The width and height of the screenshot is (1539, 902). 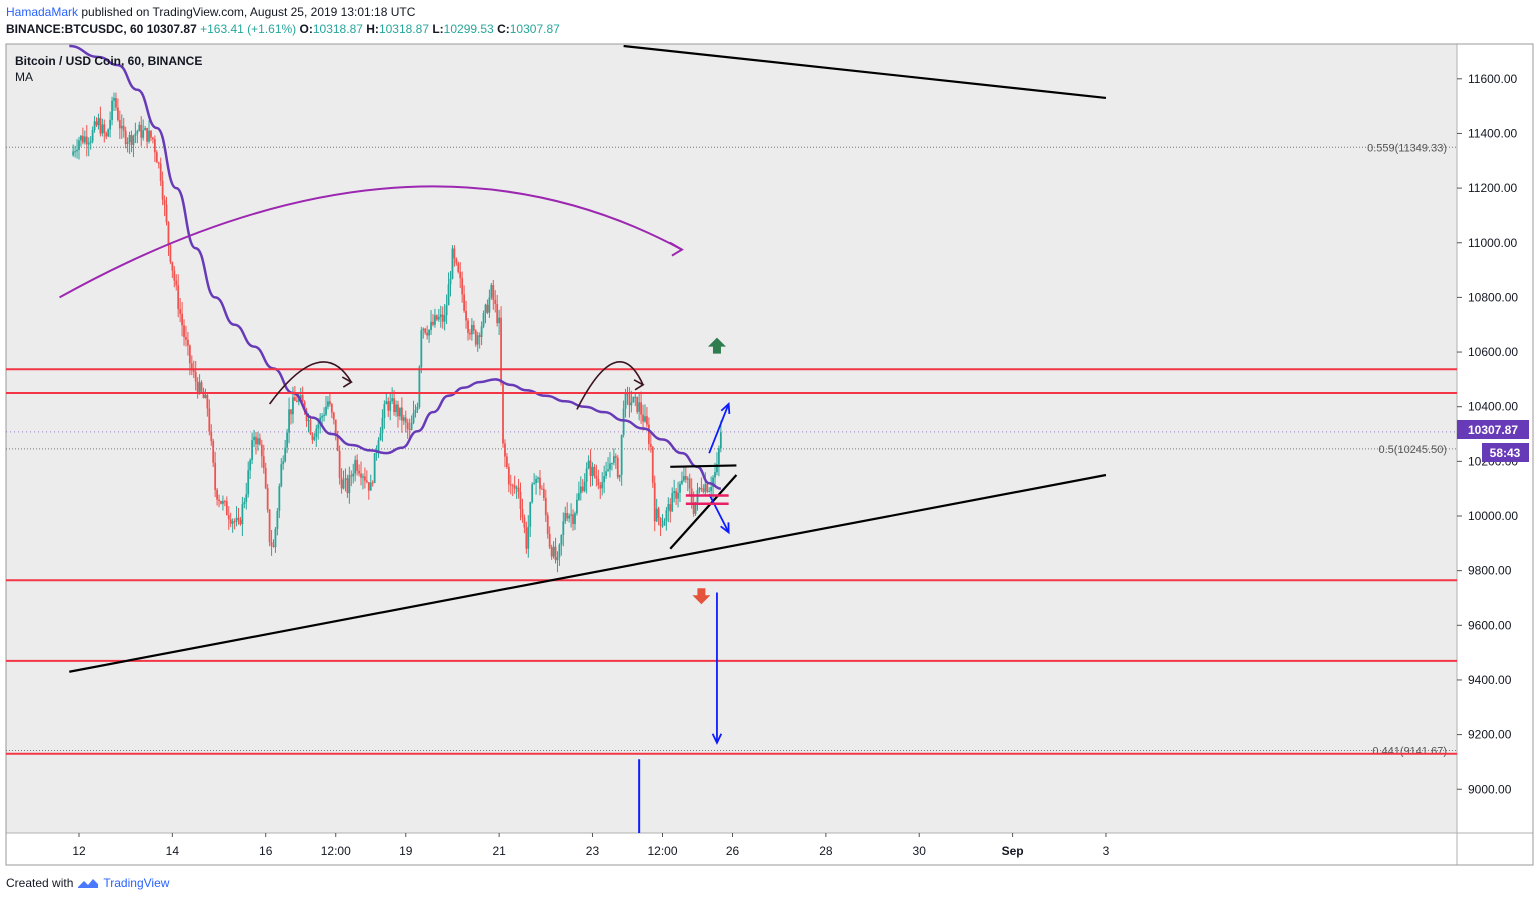 I want to click on x-tick-label: 3, so click(x=1106, y=851).